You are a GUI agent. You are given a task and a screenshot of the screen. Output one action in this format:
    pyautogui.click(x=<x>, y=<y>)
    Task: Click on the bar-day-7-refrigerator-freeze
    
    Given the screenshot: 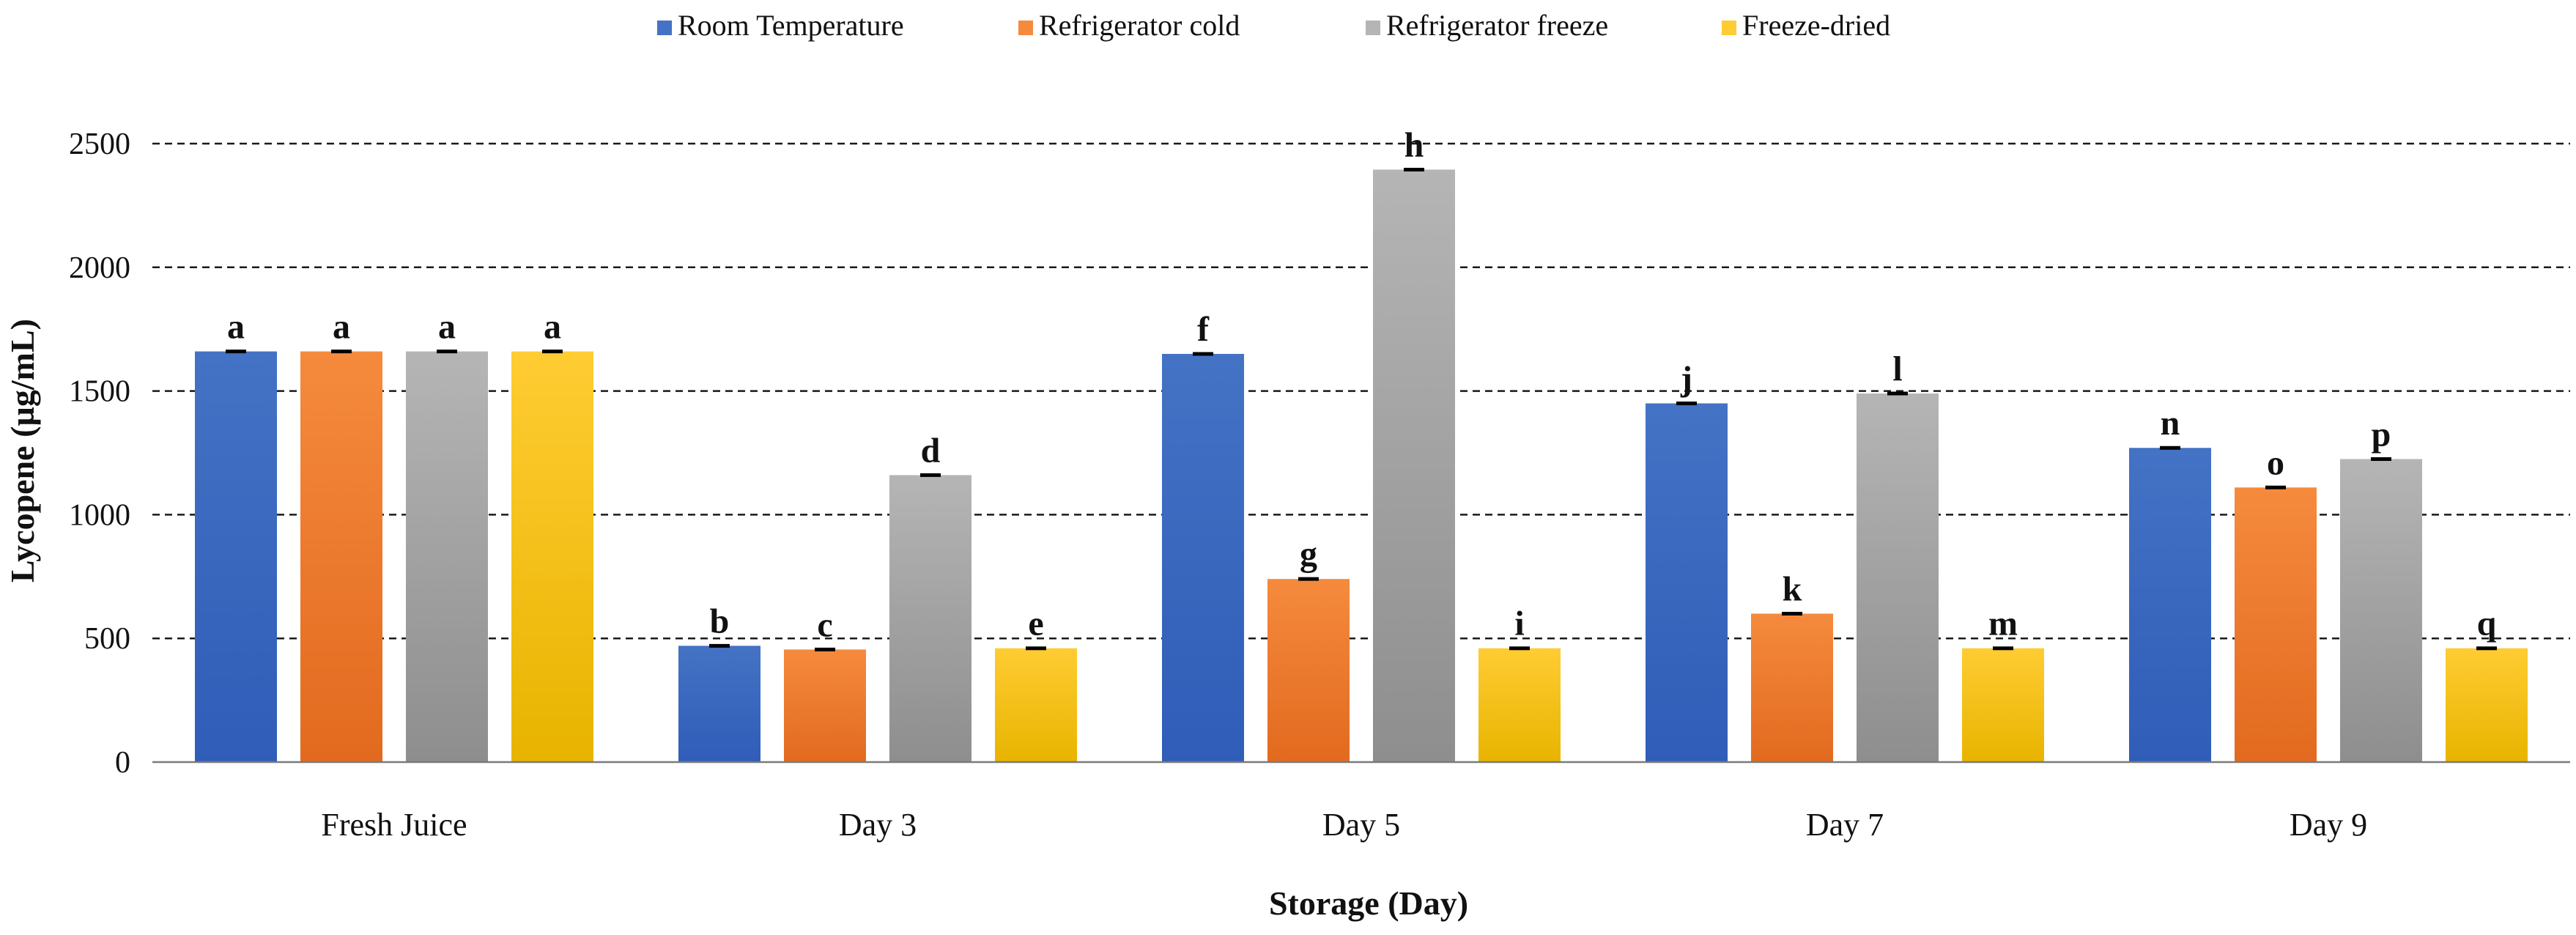 What is the action you would take?
    pyautogui.click(x=1898, y=577)
    